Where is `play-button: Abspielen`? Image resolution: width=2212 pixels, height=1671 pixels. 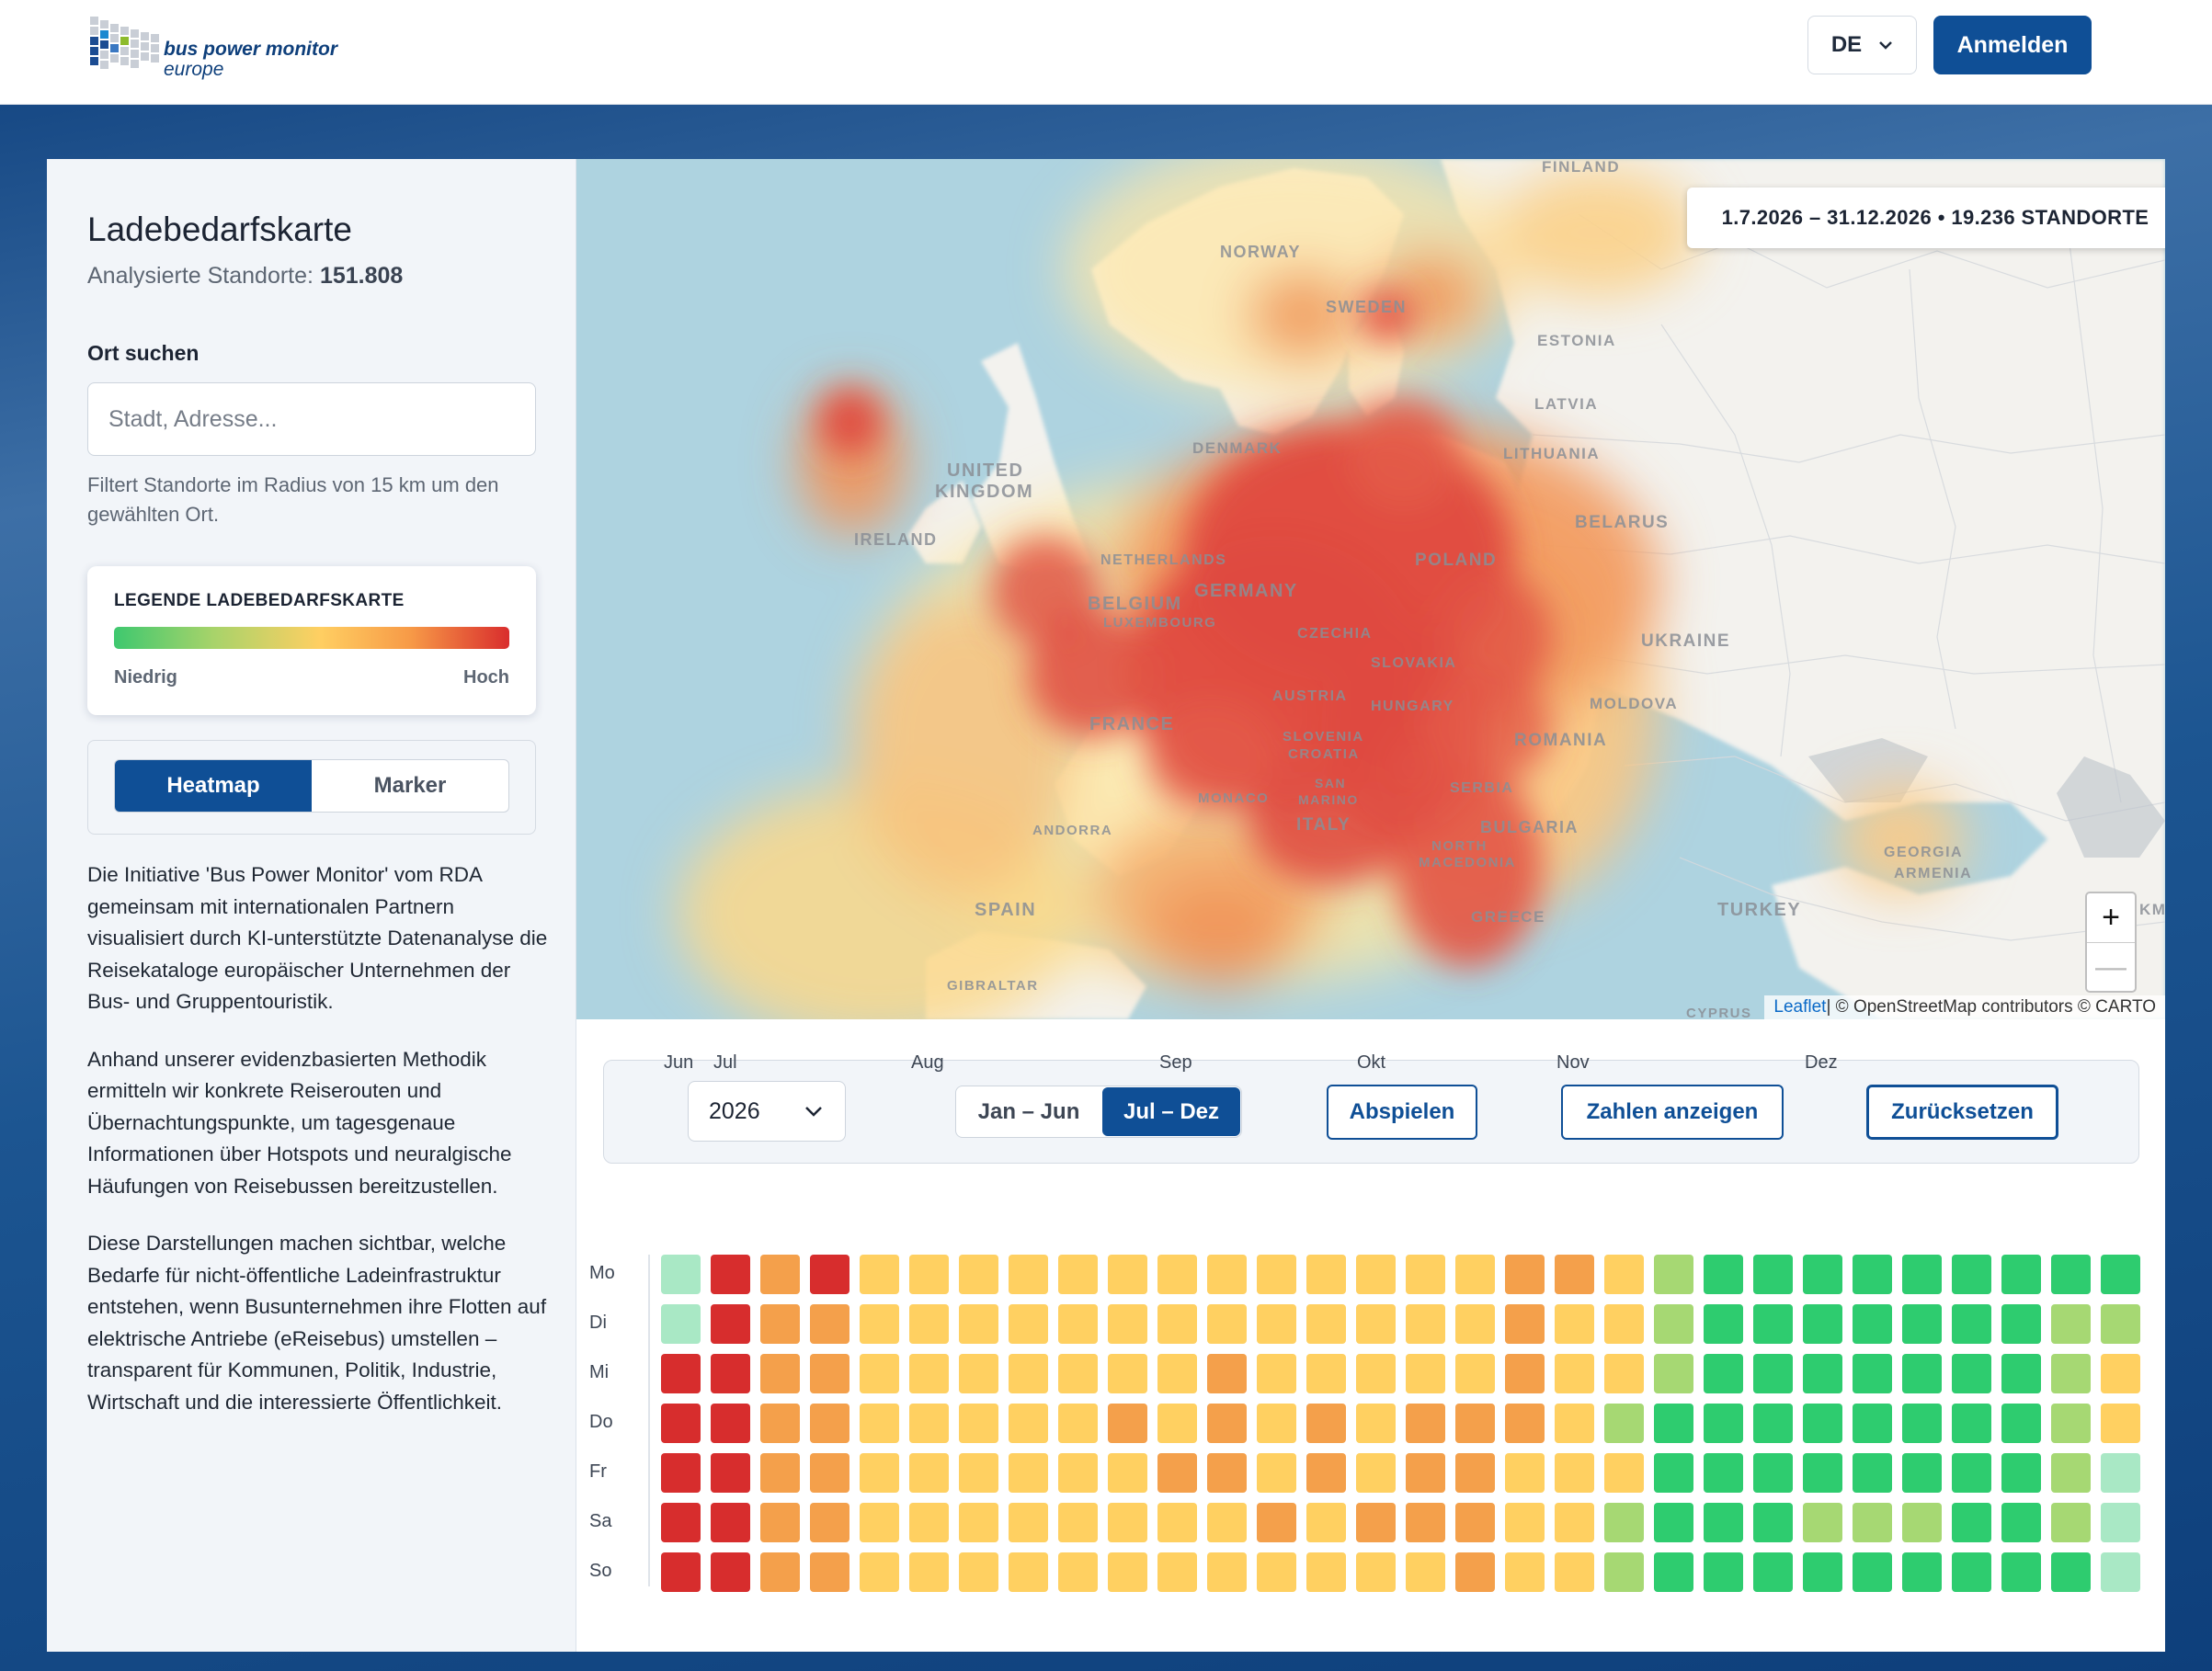
play-button: Abspielen is located at coordinates (1402, 1112).